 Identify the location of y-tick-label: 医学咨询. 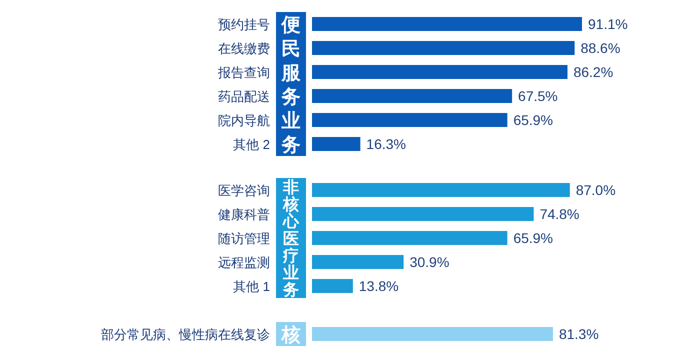
(244, 190).